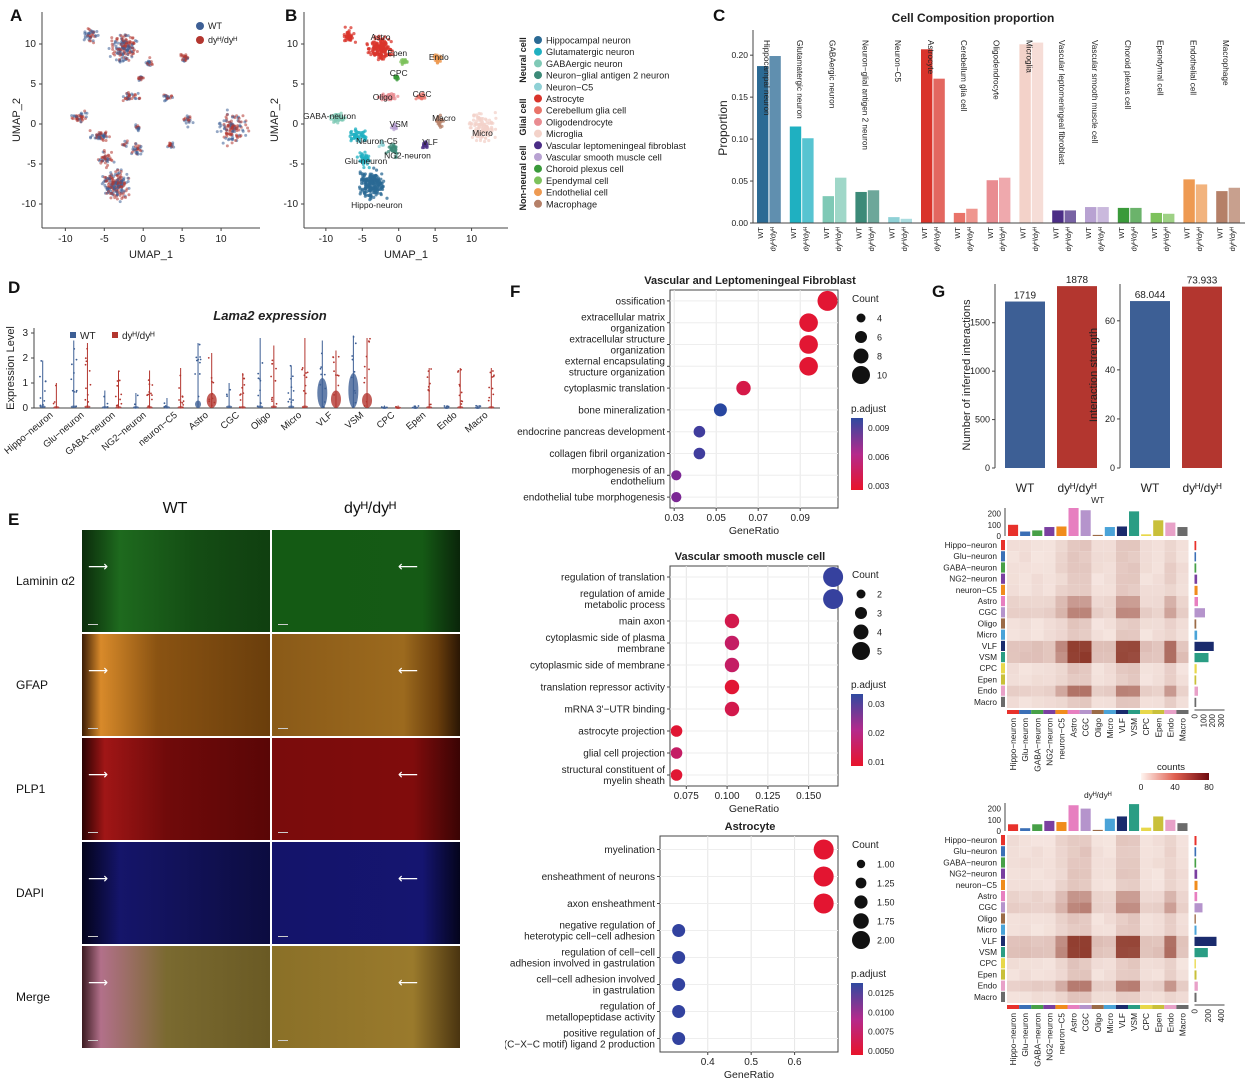  What do you see at coordinates (199, 421) in the screenshot?
I see `category-label: Astro` at bounding box center [199, 421].